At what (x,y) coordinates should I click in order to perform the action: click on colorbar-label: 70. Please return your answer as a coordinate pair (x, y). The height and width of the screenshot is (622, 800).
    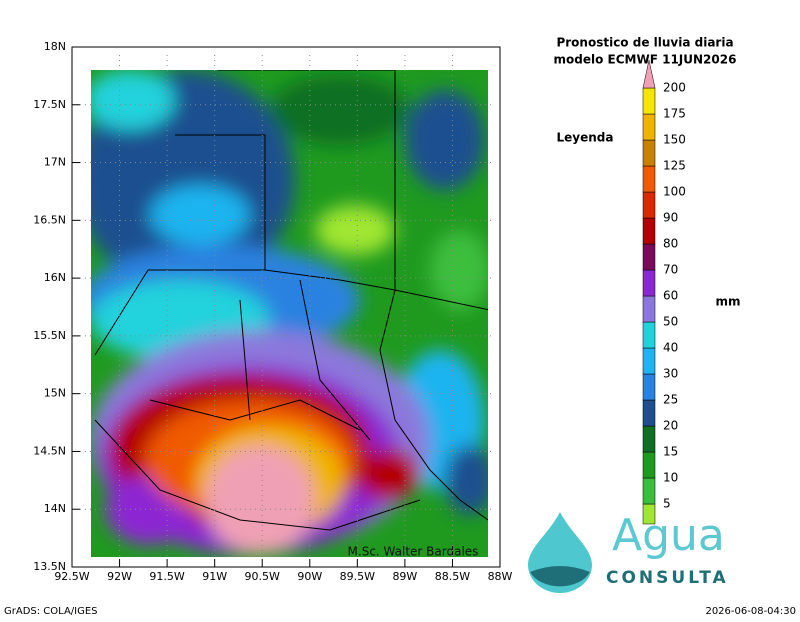
    Looking at the image, I should click on (670, 270).